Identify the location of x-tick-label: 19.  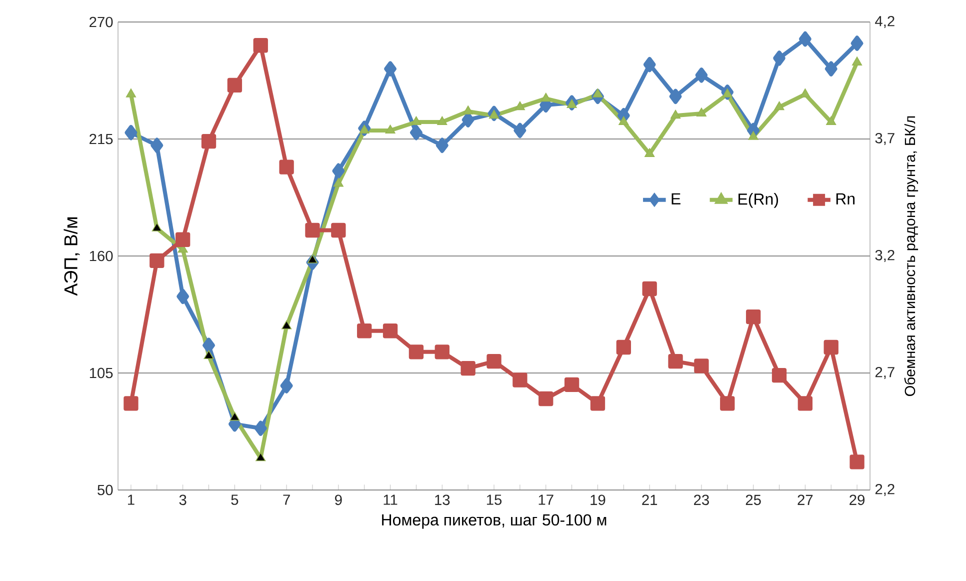
(598, 500).